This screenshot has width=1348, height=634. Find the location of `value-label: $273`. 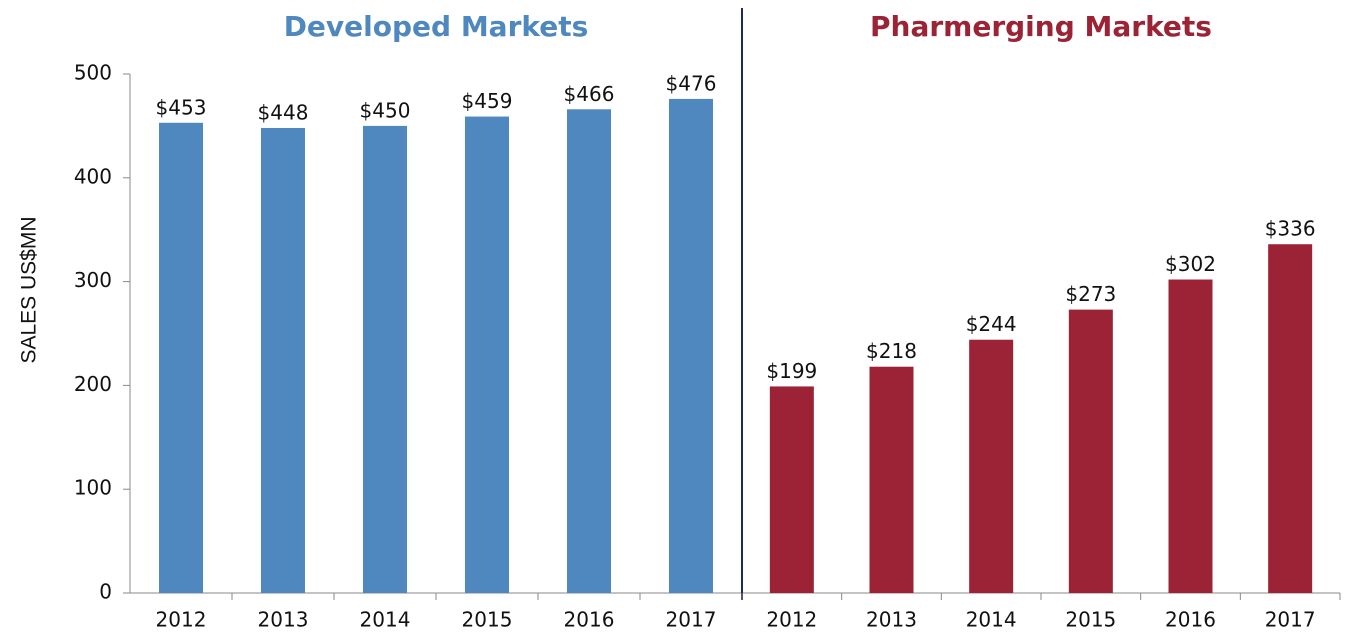

value-label: $273 is located at coordinates (1090, 294).